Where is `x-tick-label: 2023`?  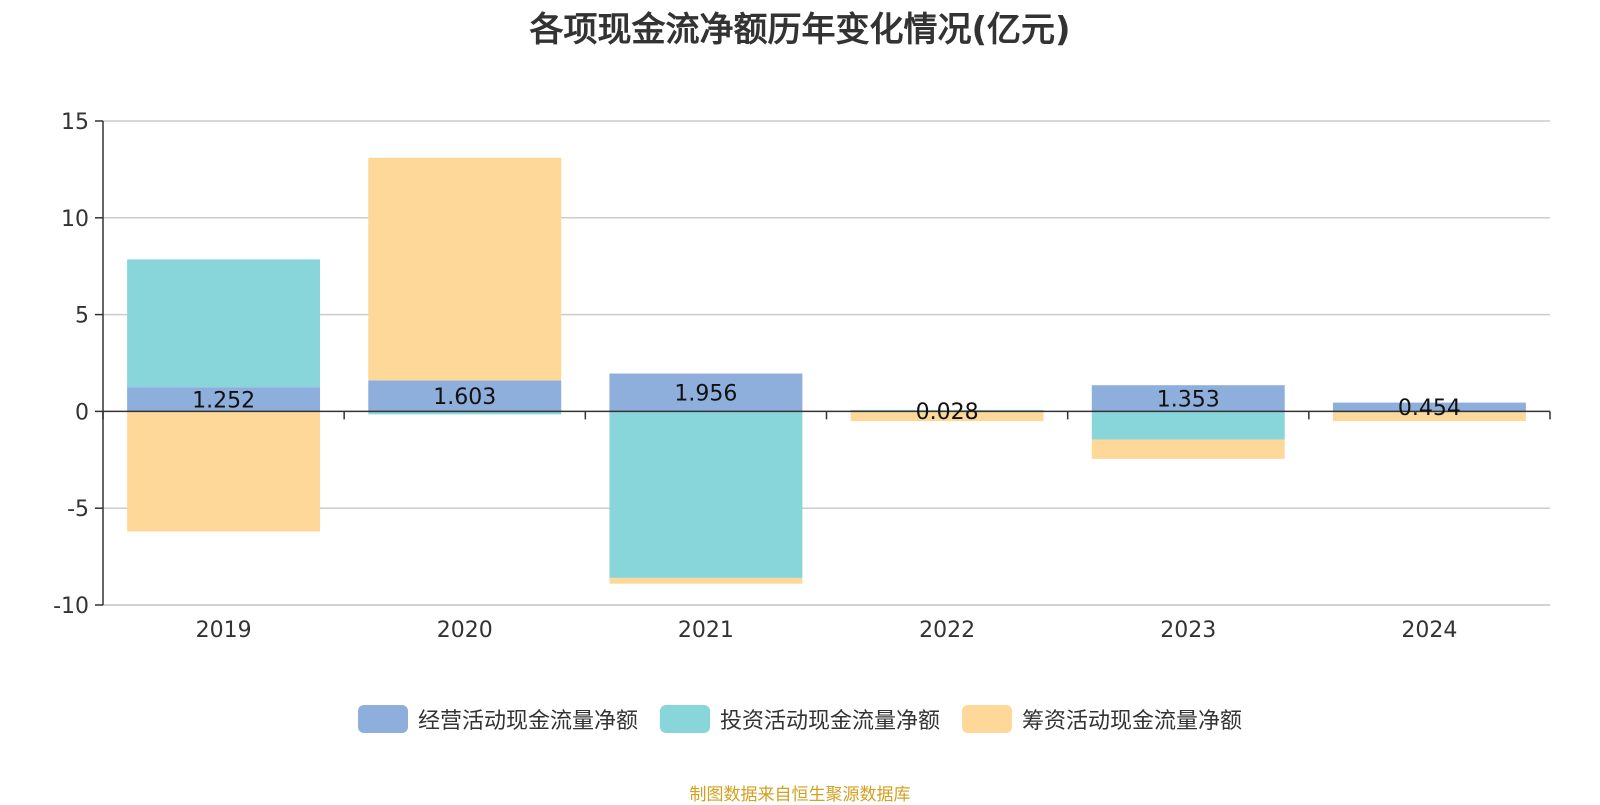 x-tick-label: 2023 is located at coordinates (1188, 630).